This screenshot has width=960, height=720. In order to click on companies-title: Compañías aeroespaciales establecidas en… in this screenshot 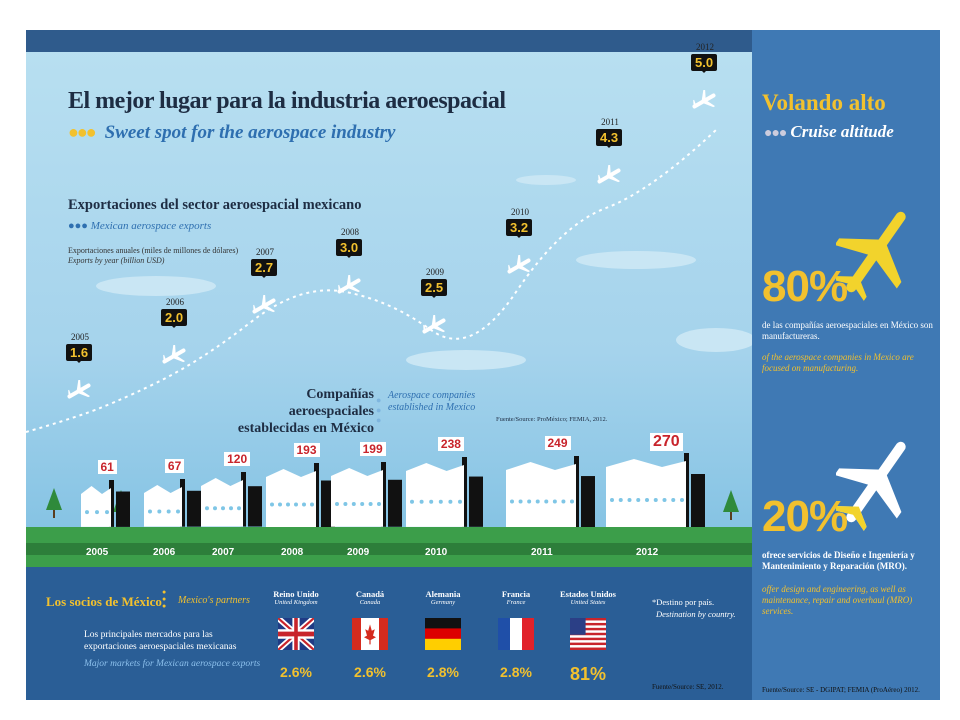, I will do `click(305, 411)`.